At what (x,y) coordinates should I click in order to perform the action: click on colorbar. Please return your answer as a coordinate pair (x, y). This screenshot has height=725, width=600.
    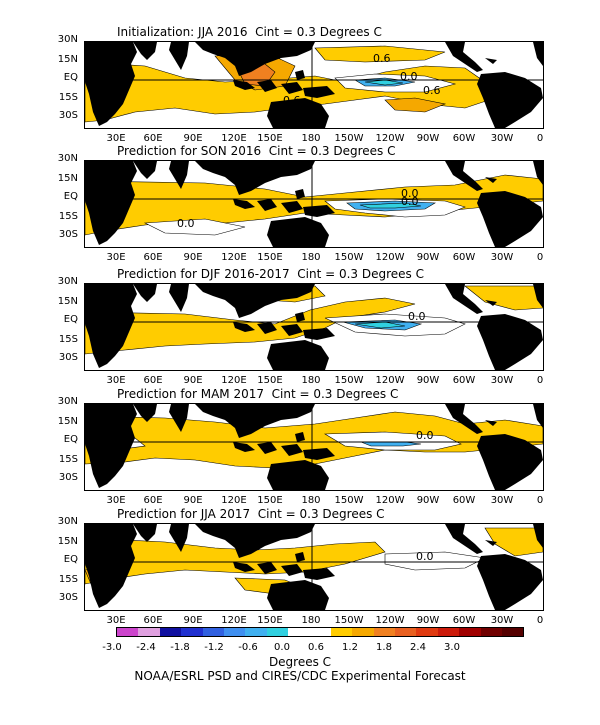
    Looking at the image, I should click on (320, 632).